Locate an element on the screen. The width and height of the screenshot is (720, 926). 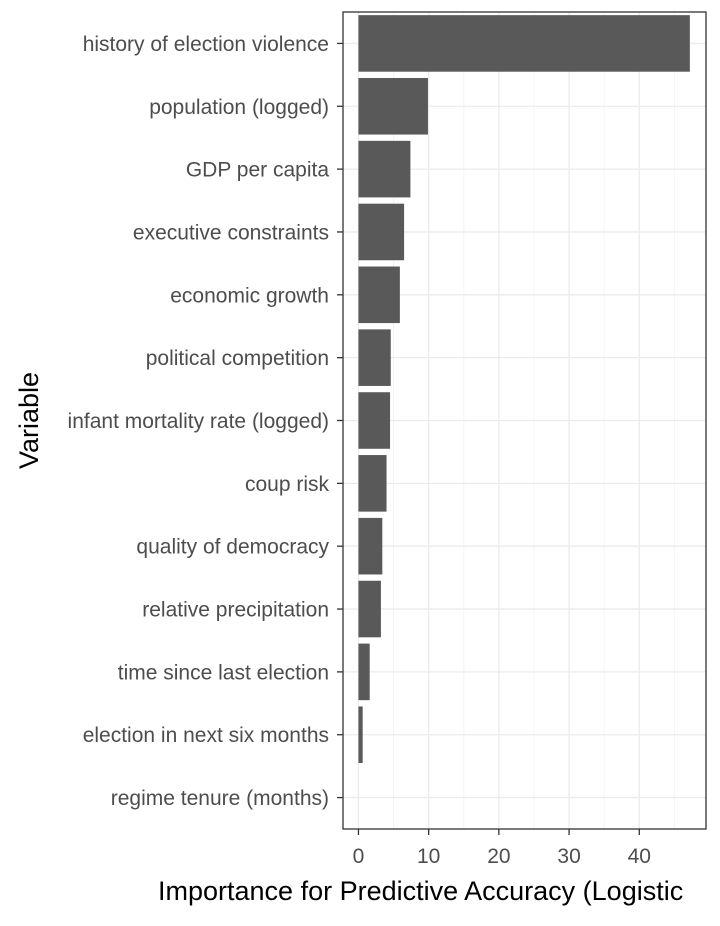
y-tick-label: history of election violence is located at coordinates (206, 44).